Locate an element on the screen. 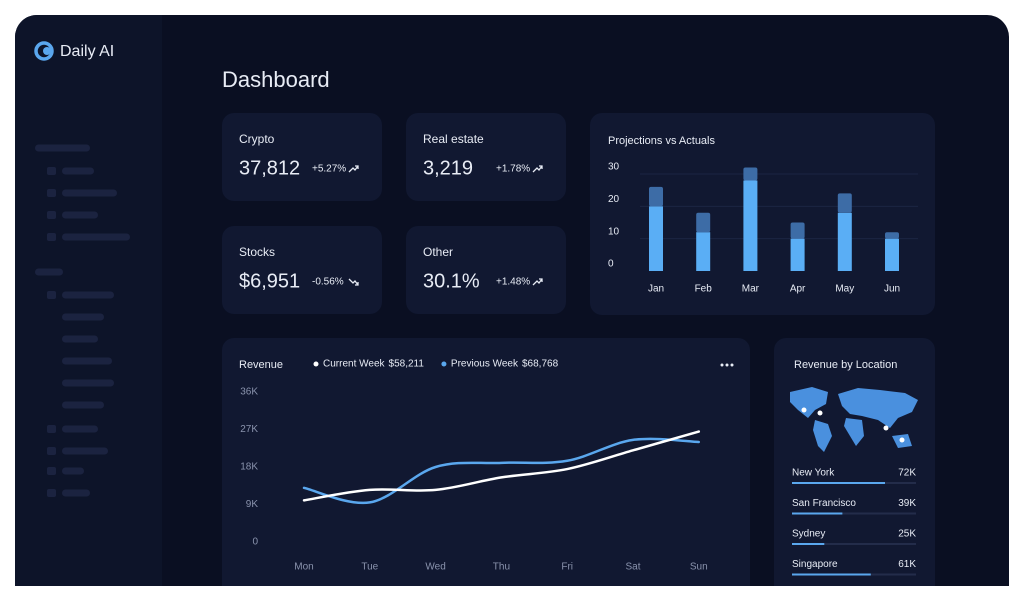 The height and width of the screenshot is (591, 1024). stat-change: -0.56% is located at coordinates (328, 282).